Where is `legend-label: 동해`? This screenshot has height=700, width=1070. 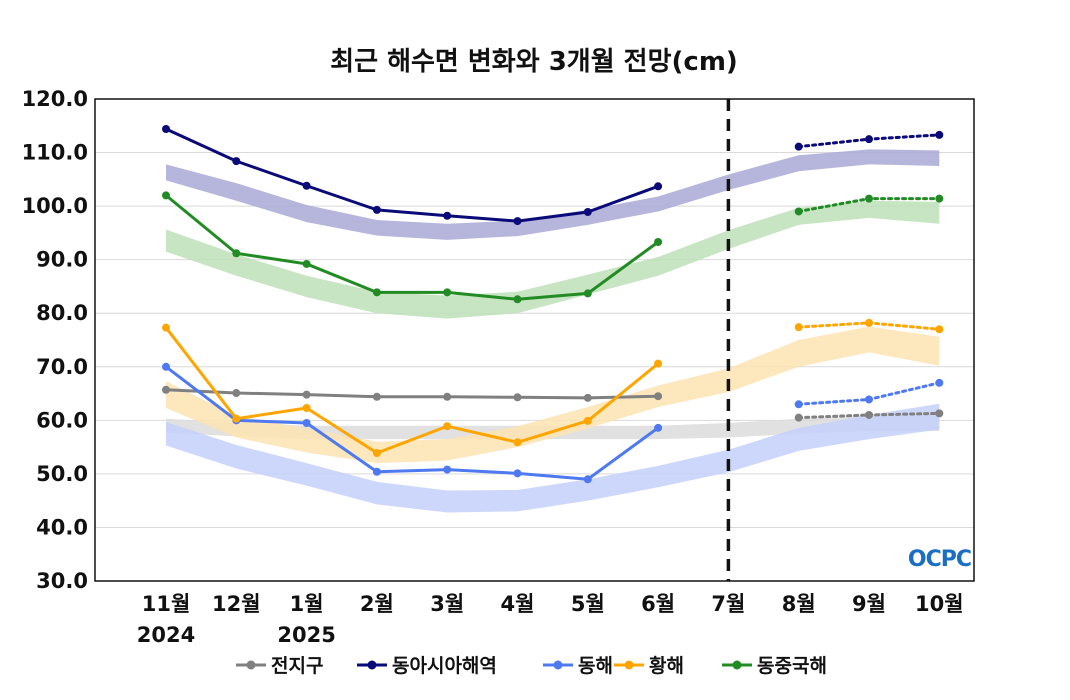
legend-label: 동해 is located at coordinates (595, 666).